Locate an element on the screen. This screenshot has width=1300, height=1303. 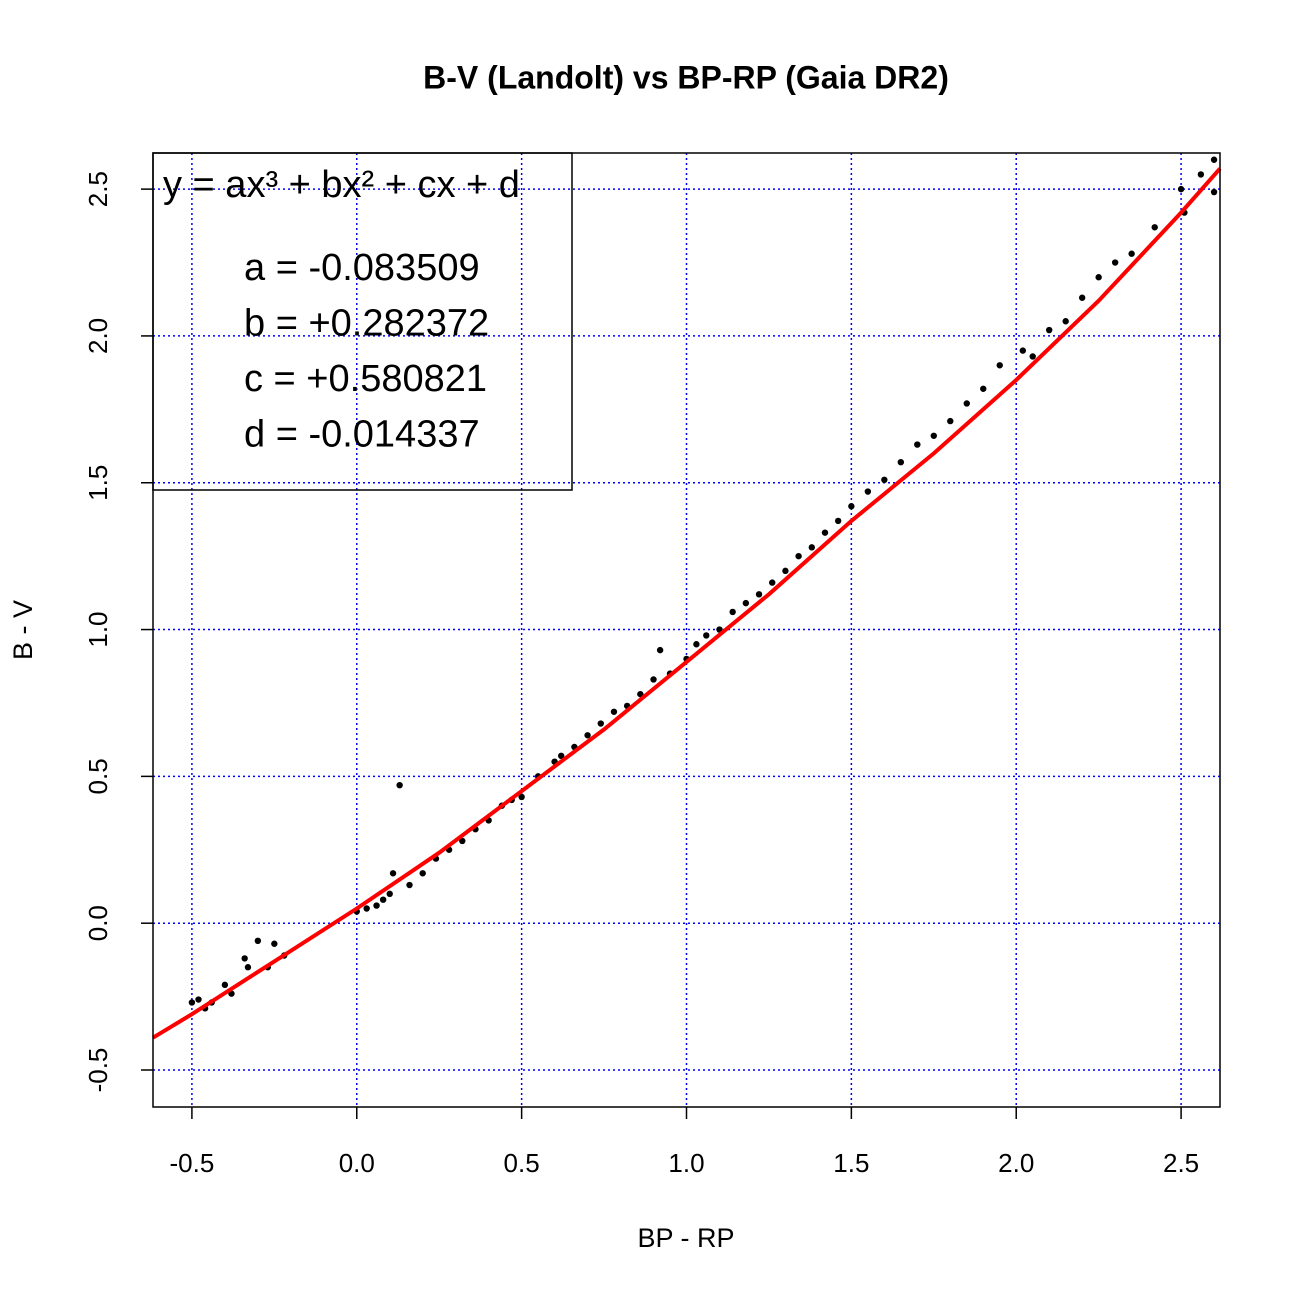
y-tick-label: 1.5 is located at coordinates (98, 483).